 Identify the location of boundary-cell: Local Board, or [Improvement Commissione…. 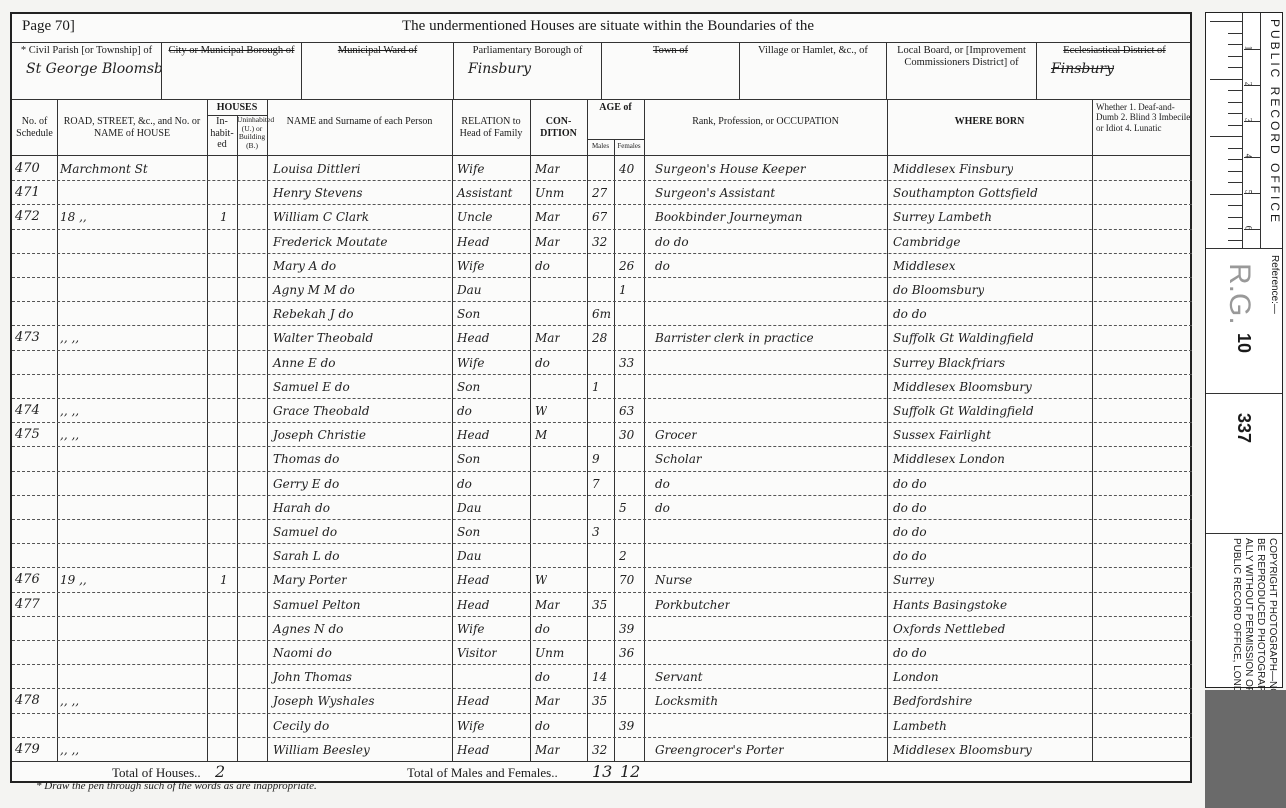
(962, 70).